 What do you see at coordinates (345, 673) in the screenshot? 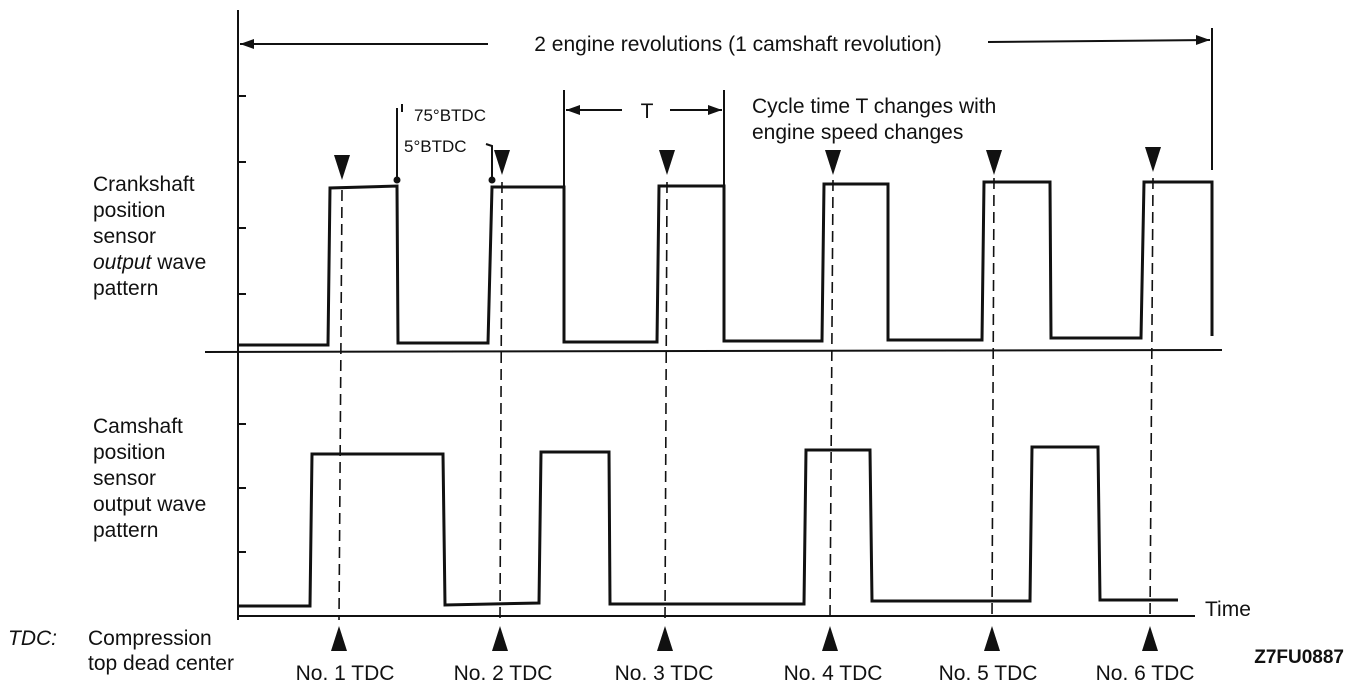
I see `tdc-label-1: No. 1 TDC` at bounding box center [345, 673].